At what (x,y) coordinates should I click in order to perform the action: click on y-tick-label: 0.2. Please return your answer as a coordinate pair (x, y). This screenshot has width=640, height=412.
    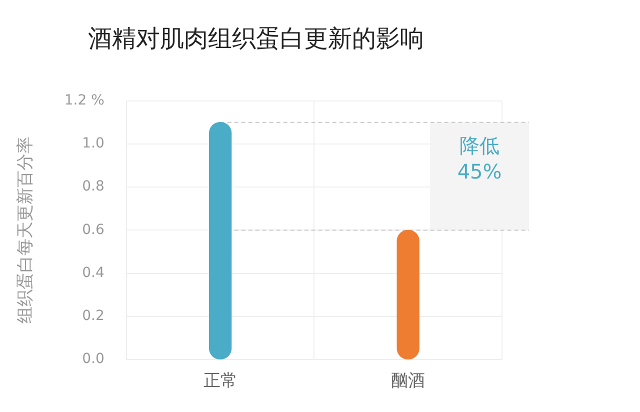
    Looking at the image, I should click on (93, 316).